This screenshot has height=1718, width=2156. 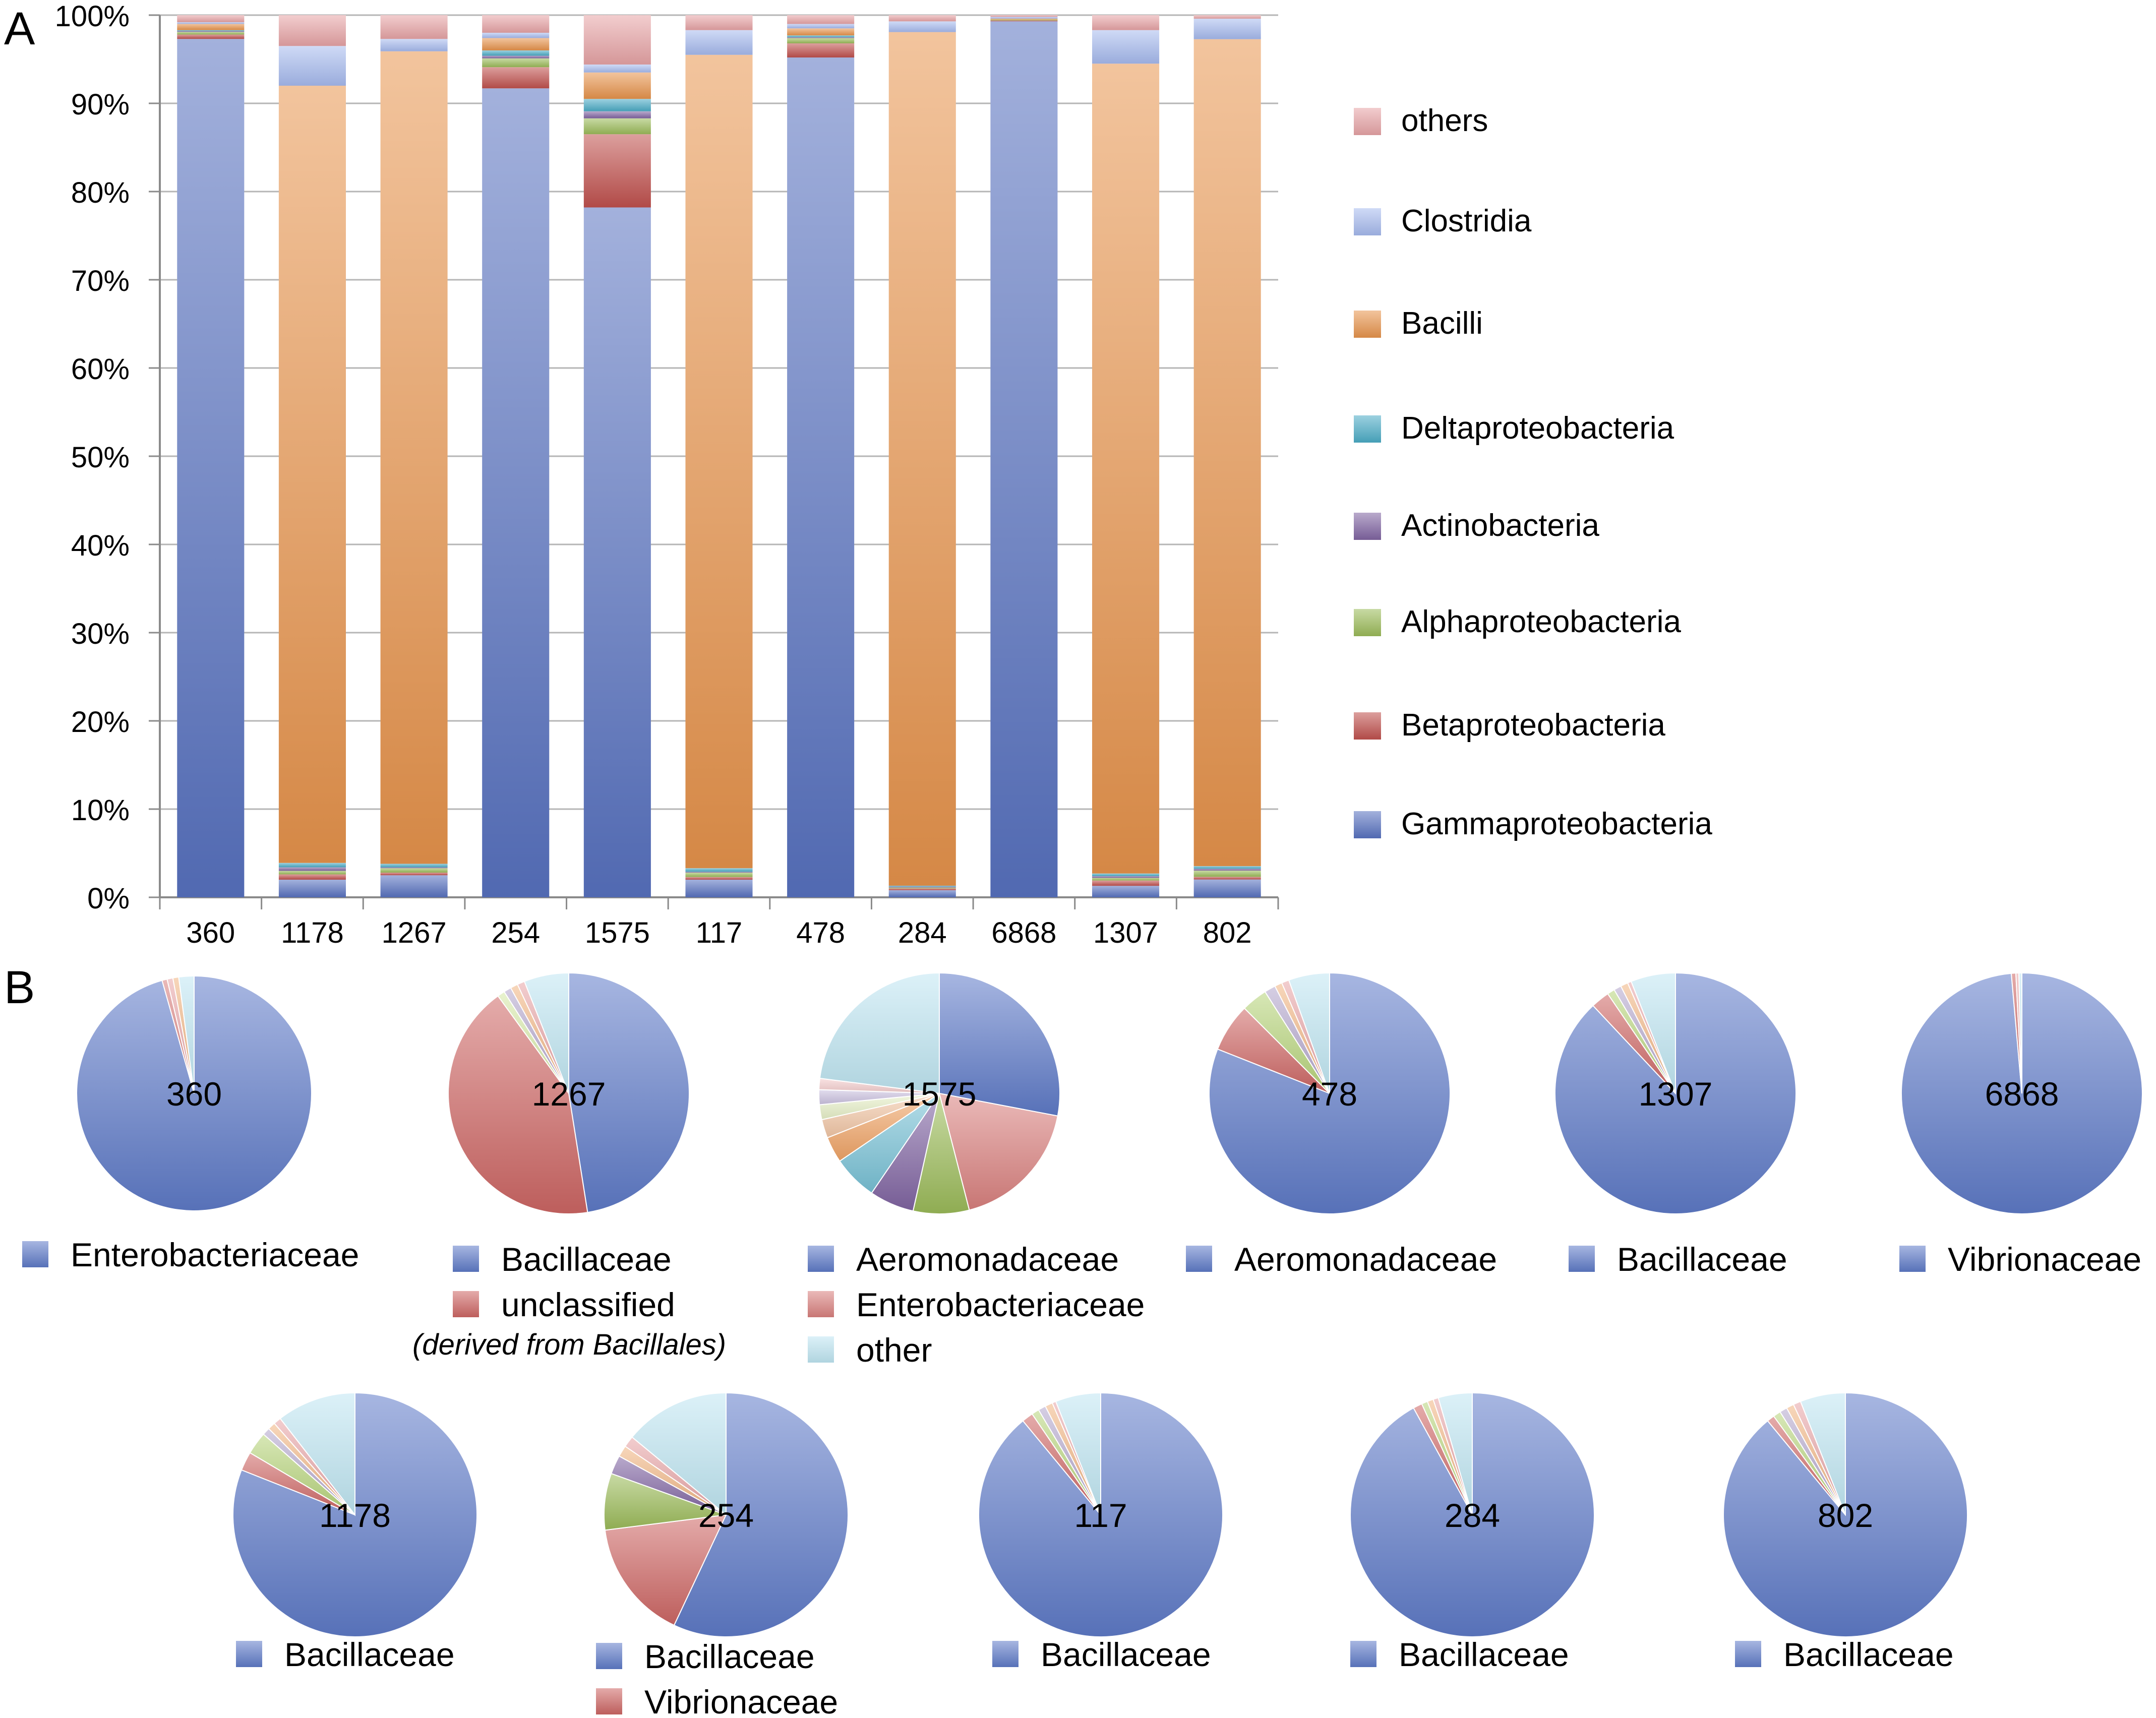 What do you see at coordinates (190, 1254) in the screenshot?
I see `pie-legend-360: Enterobacteriaceae` at bounding box center [190, 1254].